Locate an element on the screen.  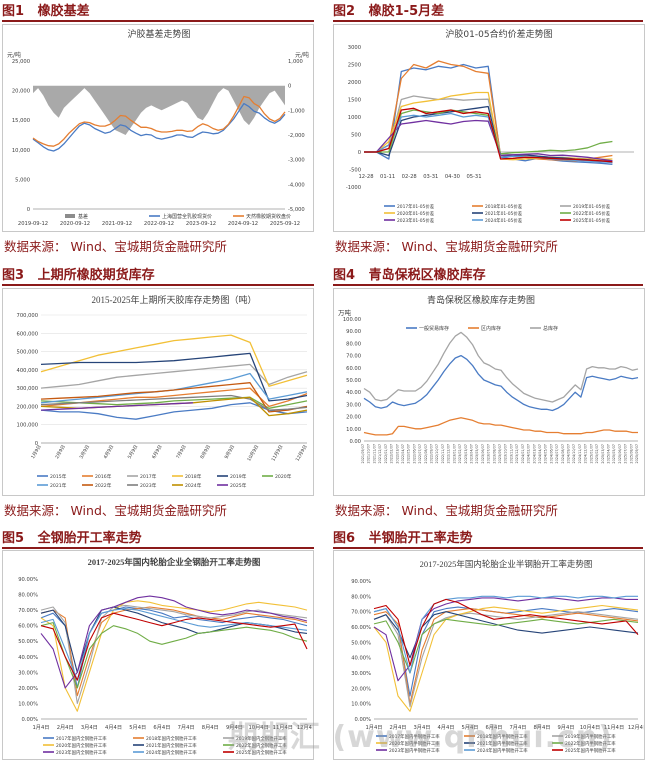
legend-label: 2017年国内半钢胎开工率 is located at coordinates (414, 736).